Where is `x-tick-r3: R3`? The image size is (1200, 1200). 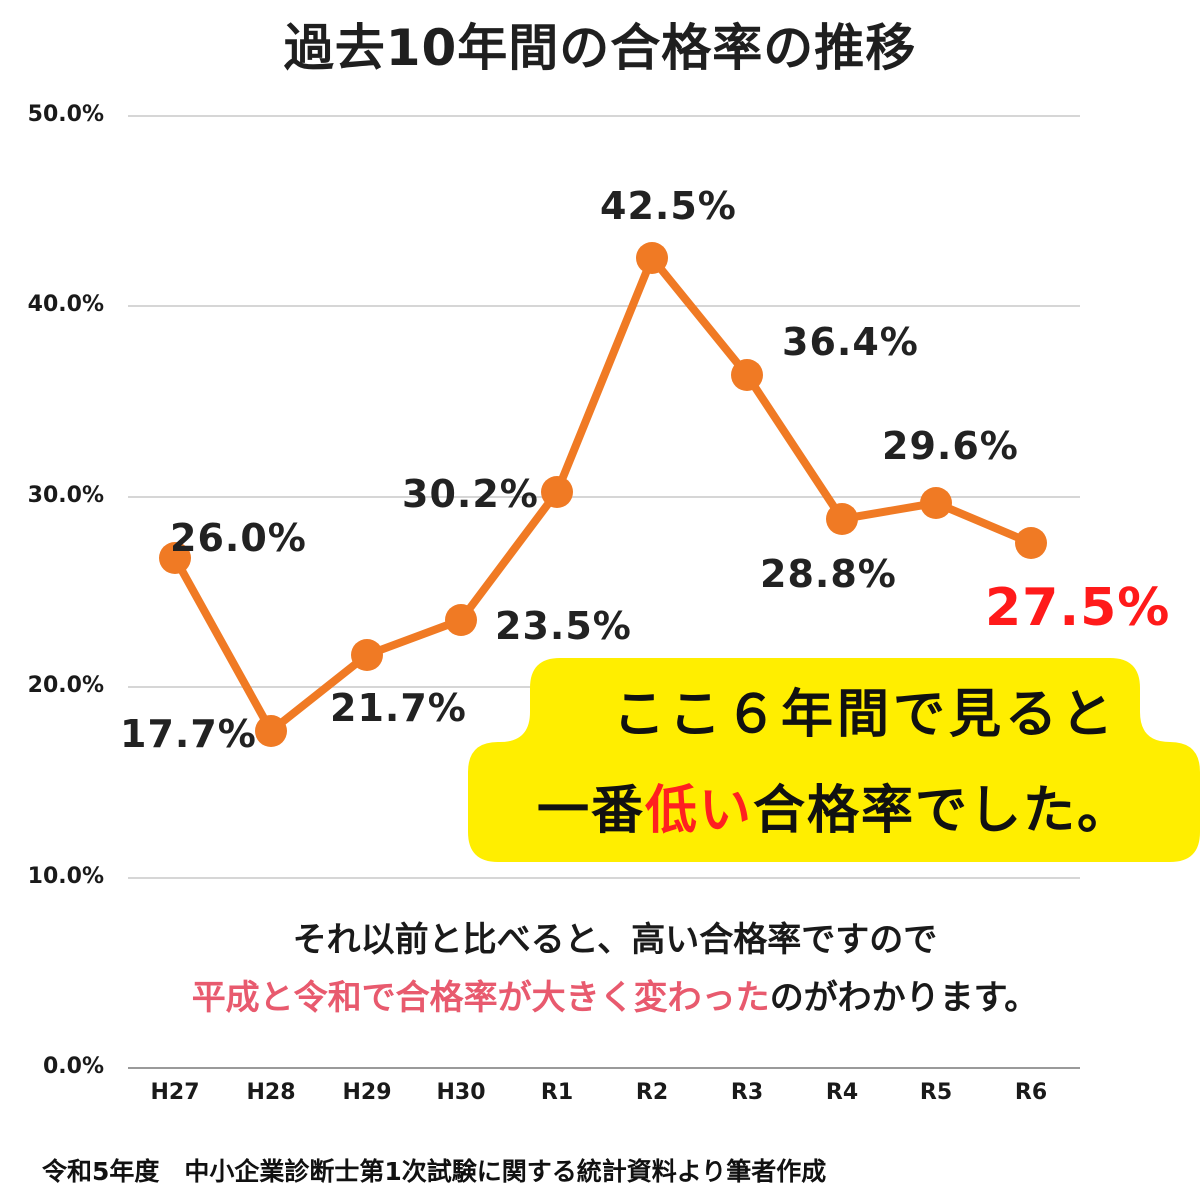 x-tick-r3: R3 is located at coordinates (747, 1092).